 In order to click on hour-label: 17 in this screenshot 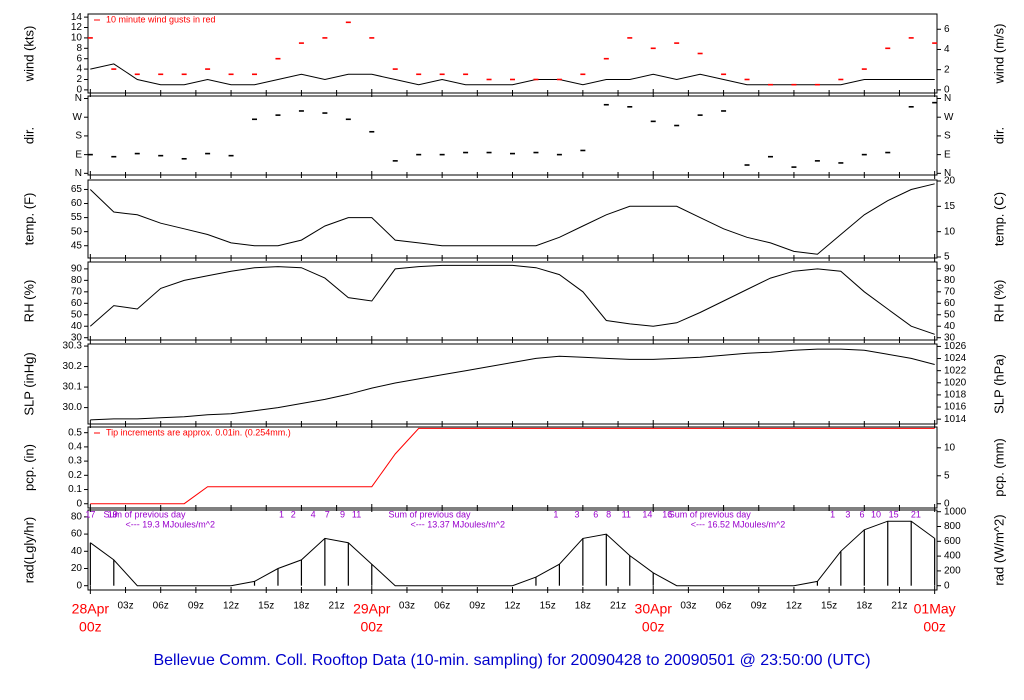, I will do `click(90, 514)`.